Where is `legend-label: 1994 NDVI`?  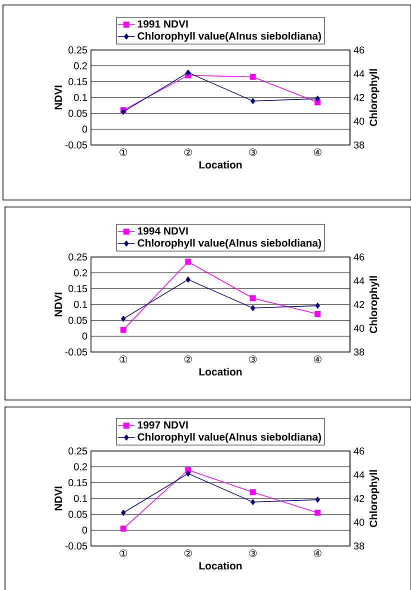
legend-label: 1994 NDVI is located at coordinates (163, 231).